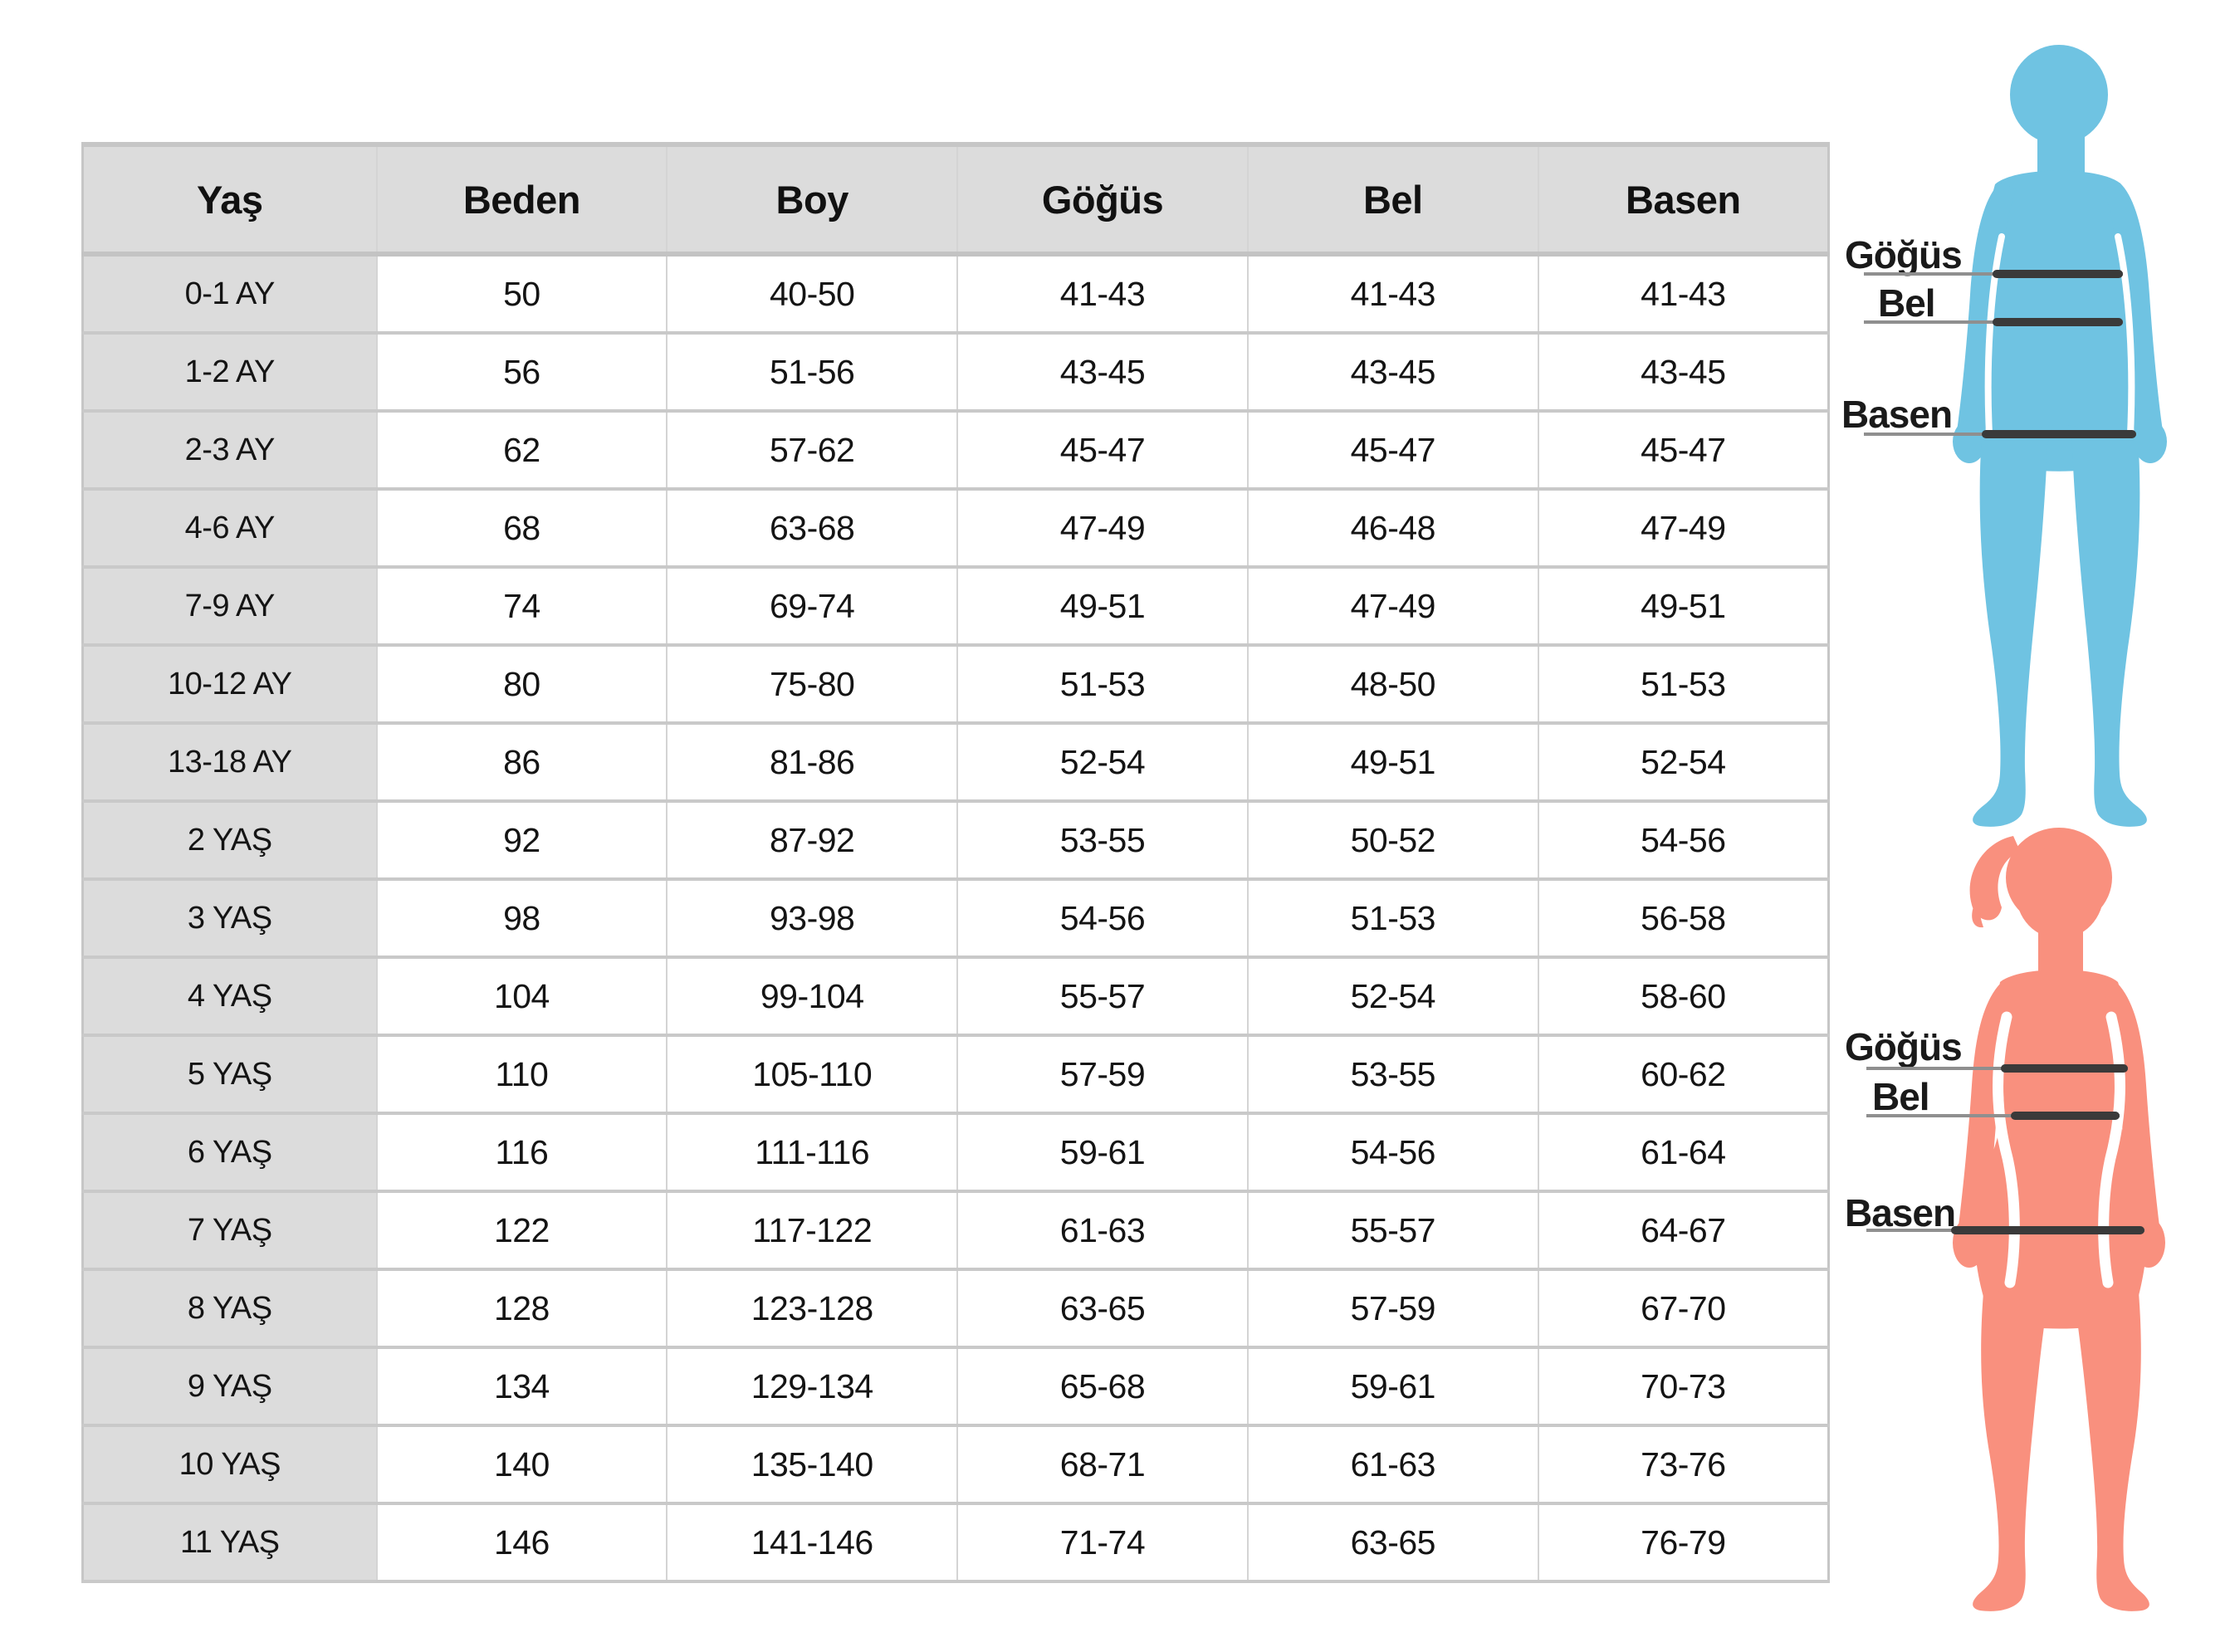 The height and width of the screenshot is (1652, 2230). I want to click on age-cell: 10-12 AY, so click(229, 685).